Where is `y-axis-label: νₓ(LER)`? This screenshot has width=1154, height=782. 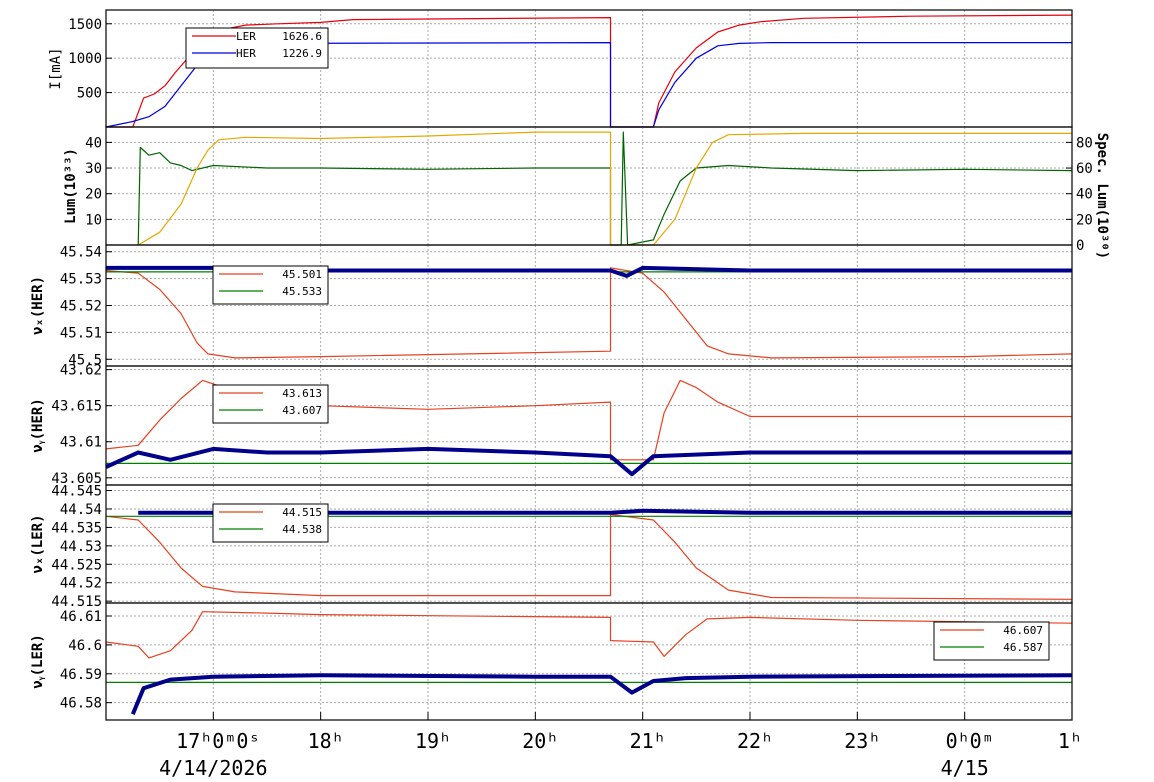 y-axis-label: νₓ(LER) is located at coordinates (38, 543).